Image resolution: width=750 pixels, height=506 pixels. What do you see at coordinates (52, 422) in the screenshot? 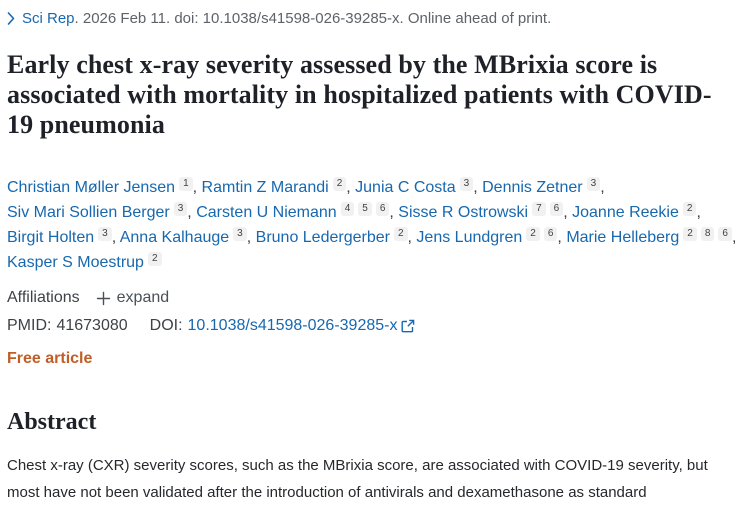
I see `abstract-heading: Abstract` at bounding box center [52, 422].